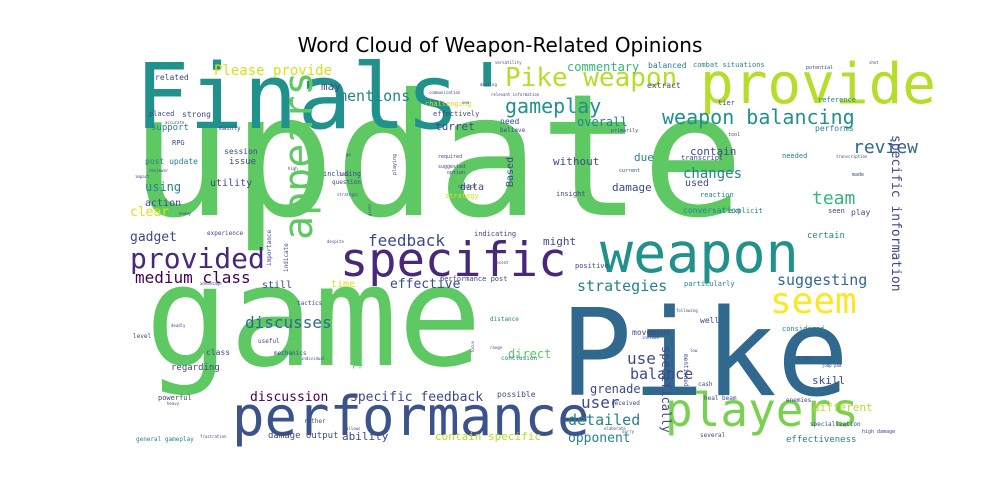 The image size is (1000, 500). What do you see at coordinates (821, 440) in the screenshot?
I see `cloud-word: effectiveness` at bounding box center [821, 440].